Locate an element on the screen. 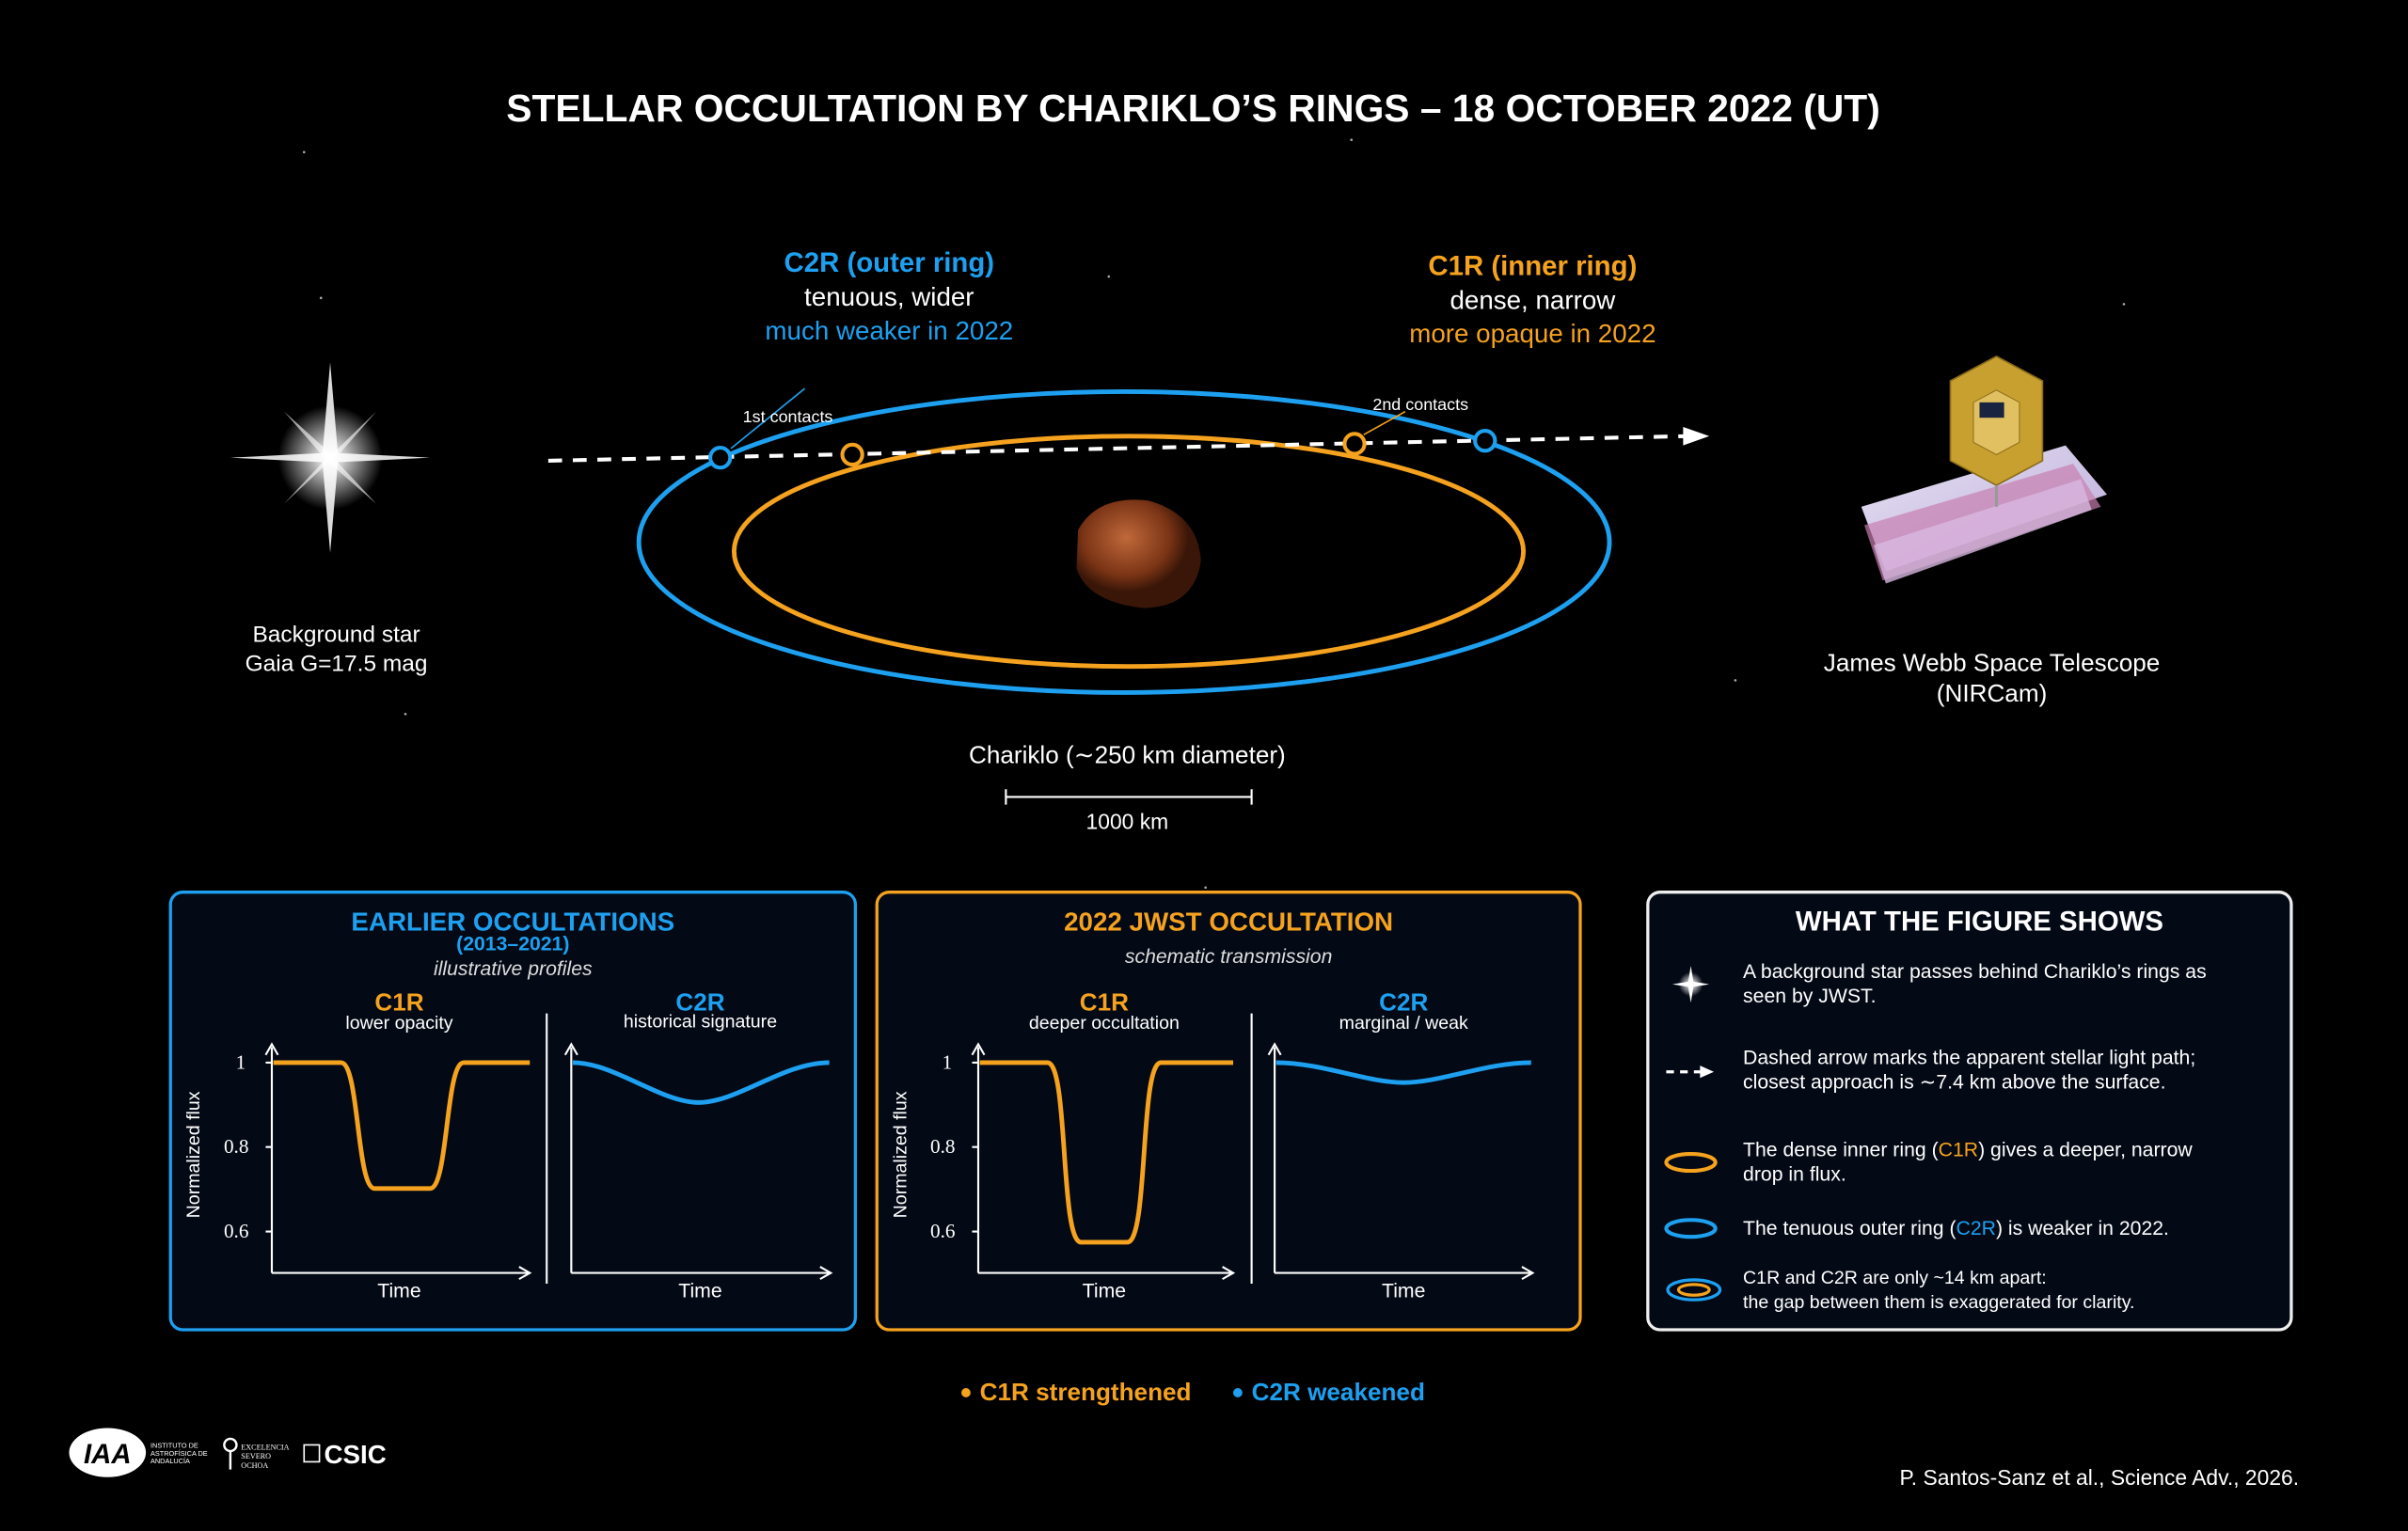 This screenshot has width=2408, height=1531. logo-text: INSTITUTO DE is located at coordinates (174, 1446).